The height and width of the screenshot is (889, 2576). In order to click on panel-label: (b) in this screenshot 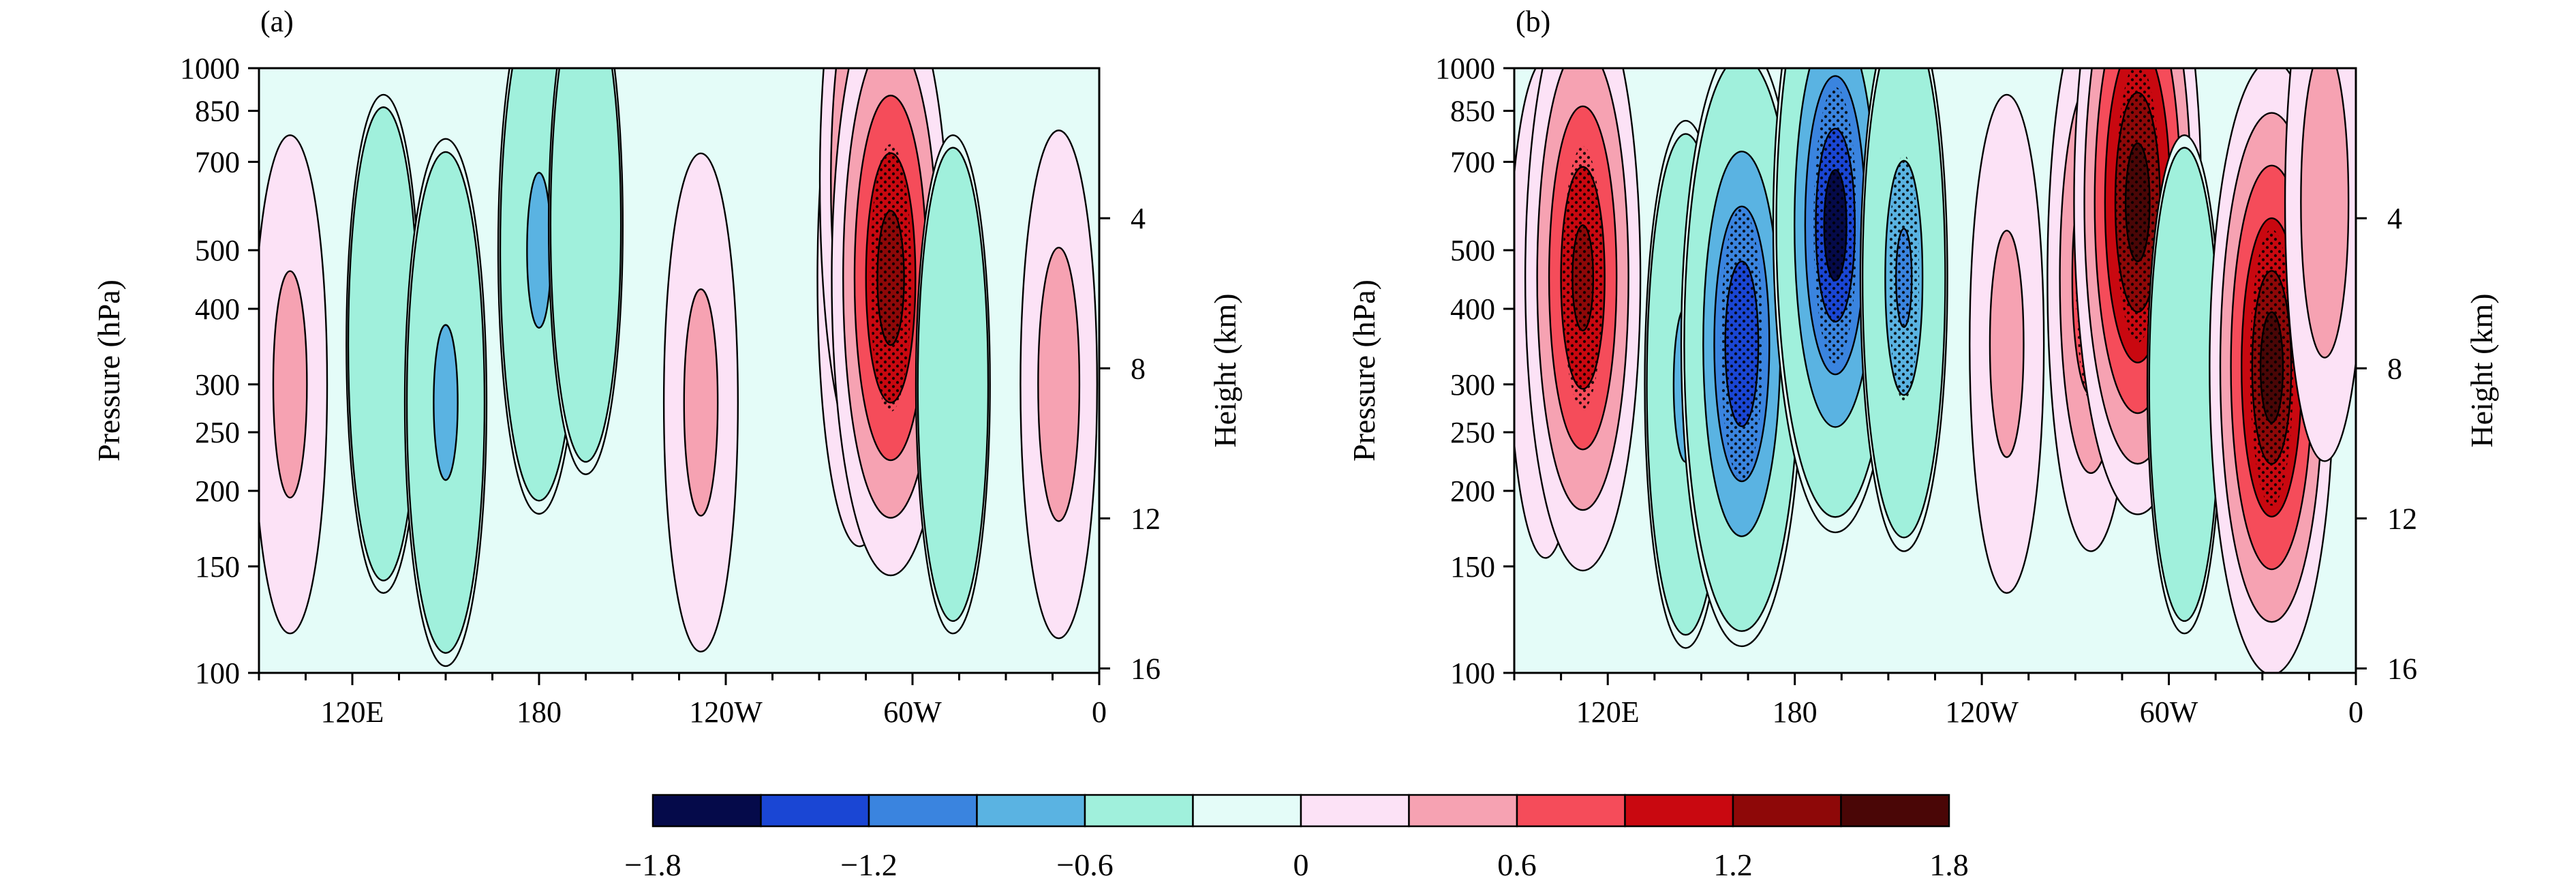, I will do `click(1533, 21)`.